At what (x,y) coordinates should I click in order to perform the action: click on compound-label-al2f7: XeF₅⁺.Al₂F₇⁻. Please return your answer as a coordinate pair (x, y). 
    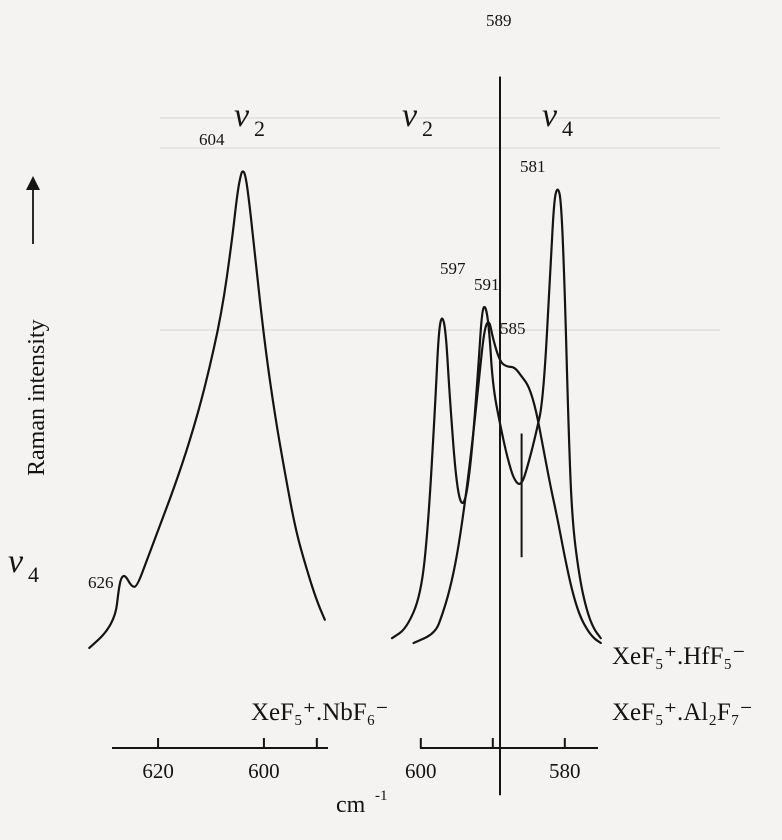
    Looking at the image, I should click on (682, 712).